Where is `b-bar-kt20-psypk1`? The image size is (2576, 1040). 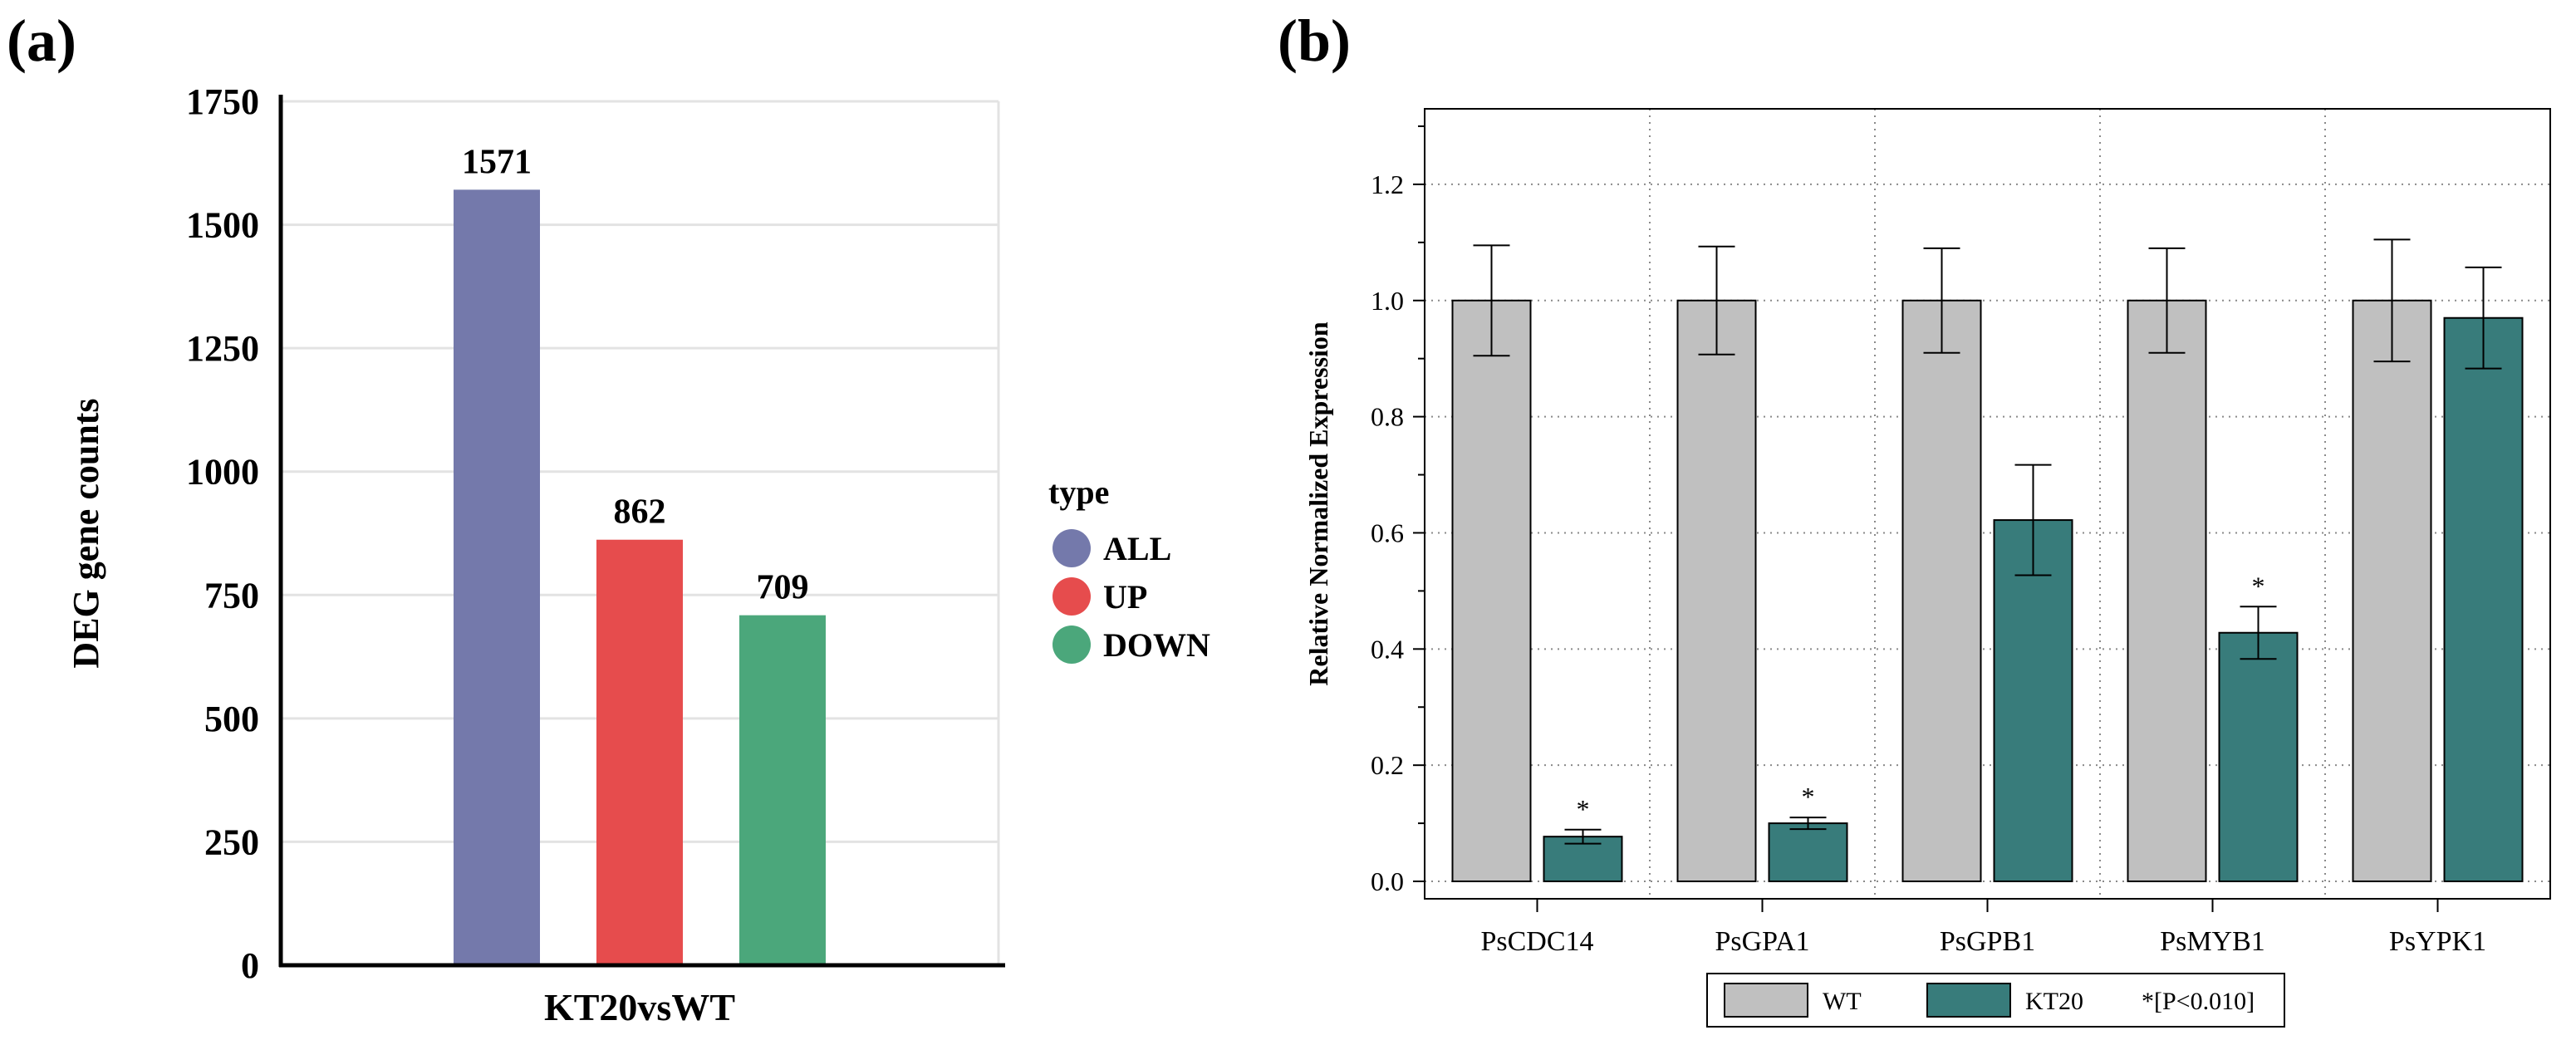
b-bar-kt20-psypk1 is located at coordinates (2483, 599).